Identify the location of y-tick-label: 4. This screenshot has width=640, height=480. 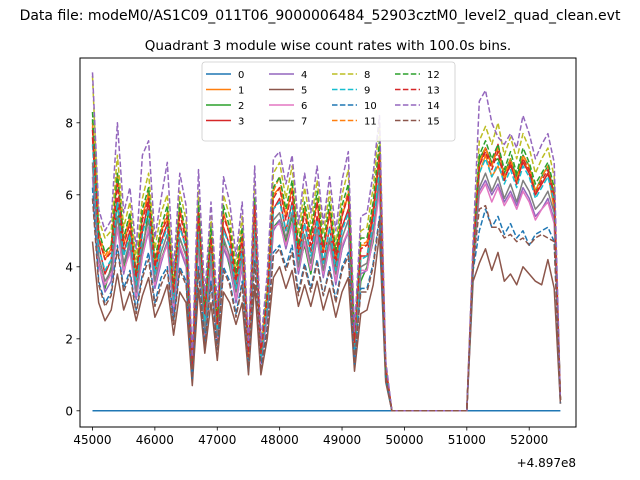
(69, 267).